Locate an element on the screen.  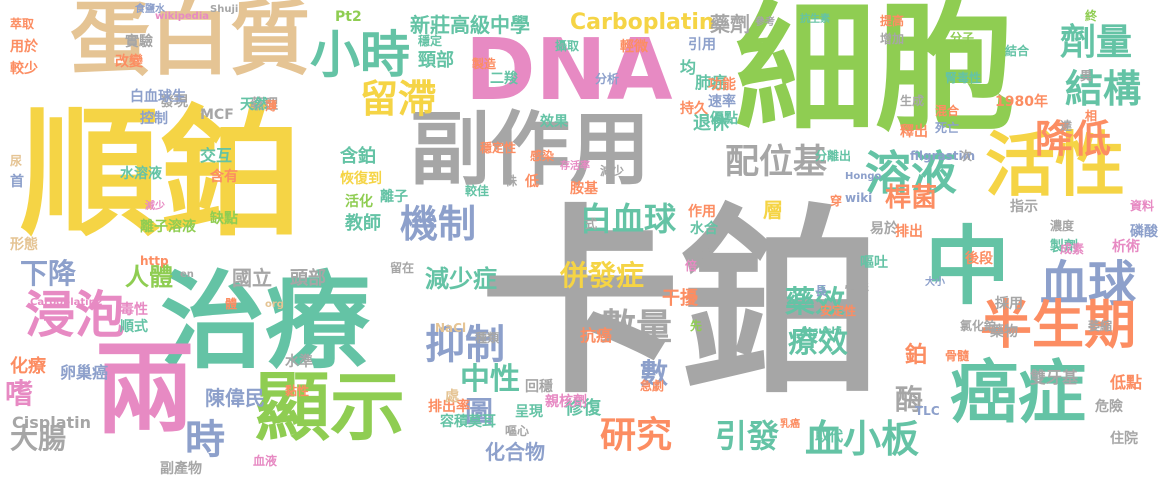
cloud-word: 嘔吐 is located at coordinates (874, 263).